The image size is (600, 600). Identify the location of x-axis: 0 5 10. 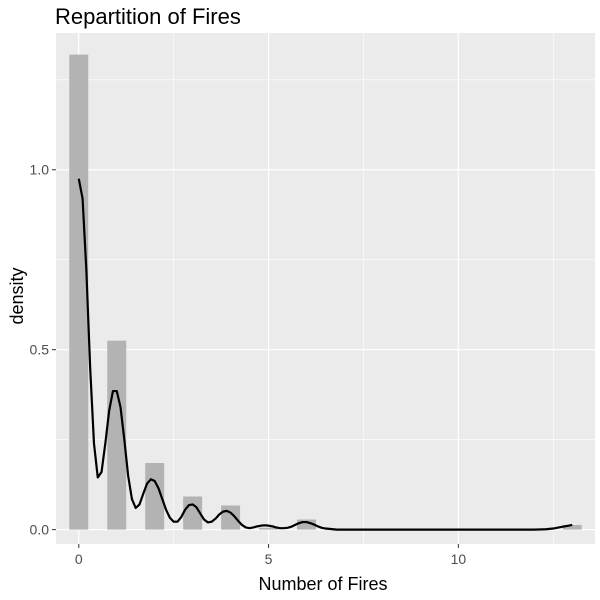
(270, 555).